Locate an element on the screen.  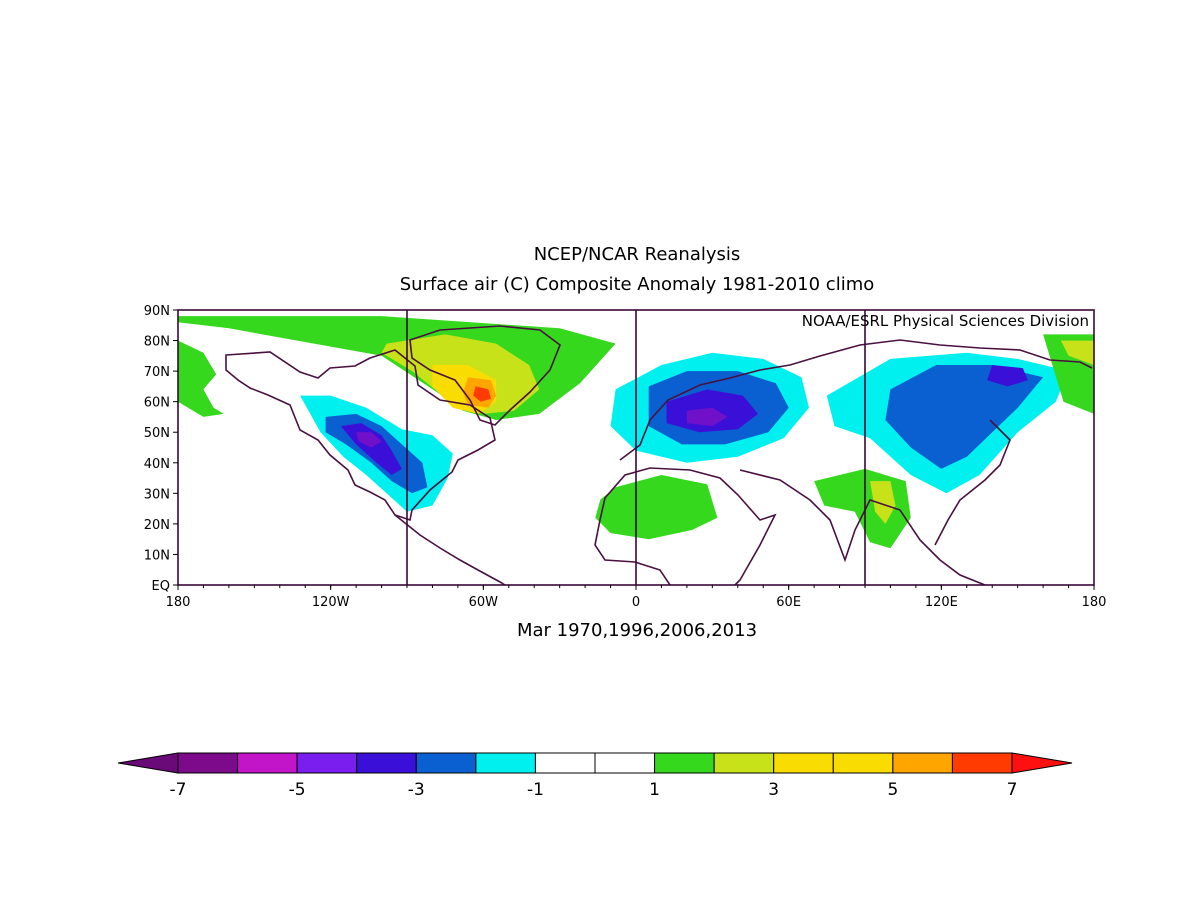
lat-tick-label: 90N is located at coordinates (157, 311).